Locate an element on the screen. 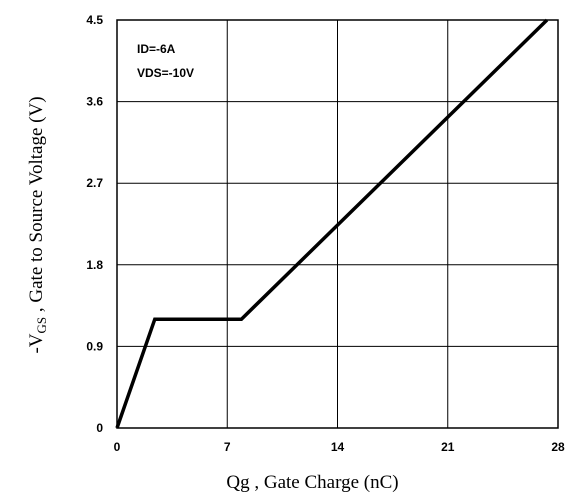 Image resolution: width=575 pixels, height=497 pixels. y-tick-label: 1.8 is located at coordinates (94, 265).